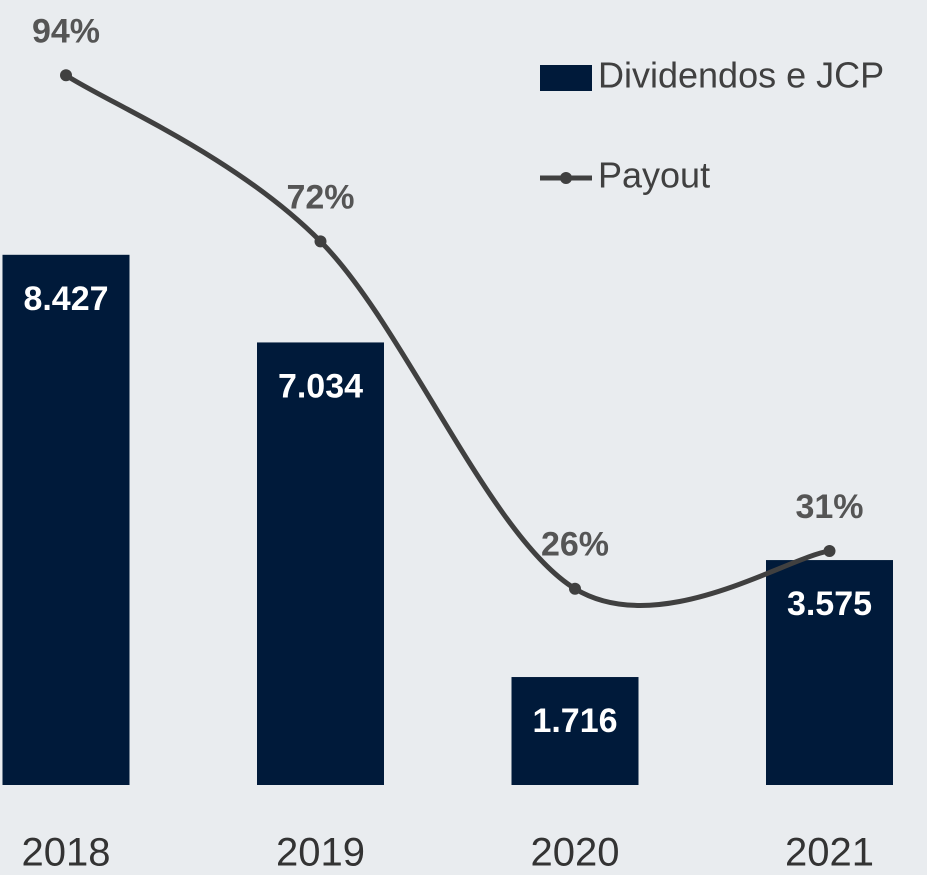 This screenshot has height=875, width=927. Describe the element at coordinates (65, 299) in the screenshot. I see `bar-value-label: 8.427` at that location.